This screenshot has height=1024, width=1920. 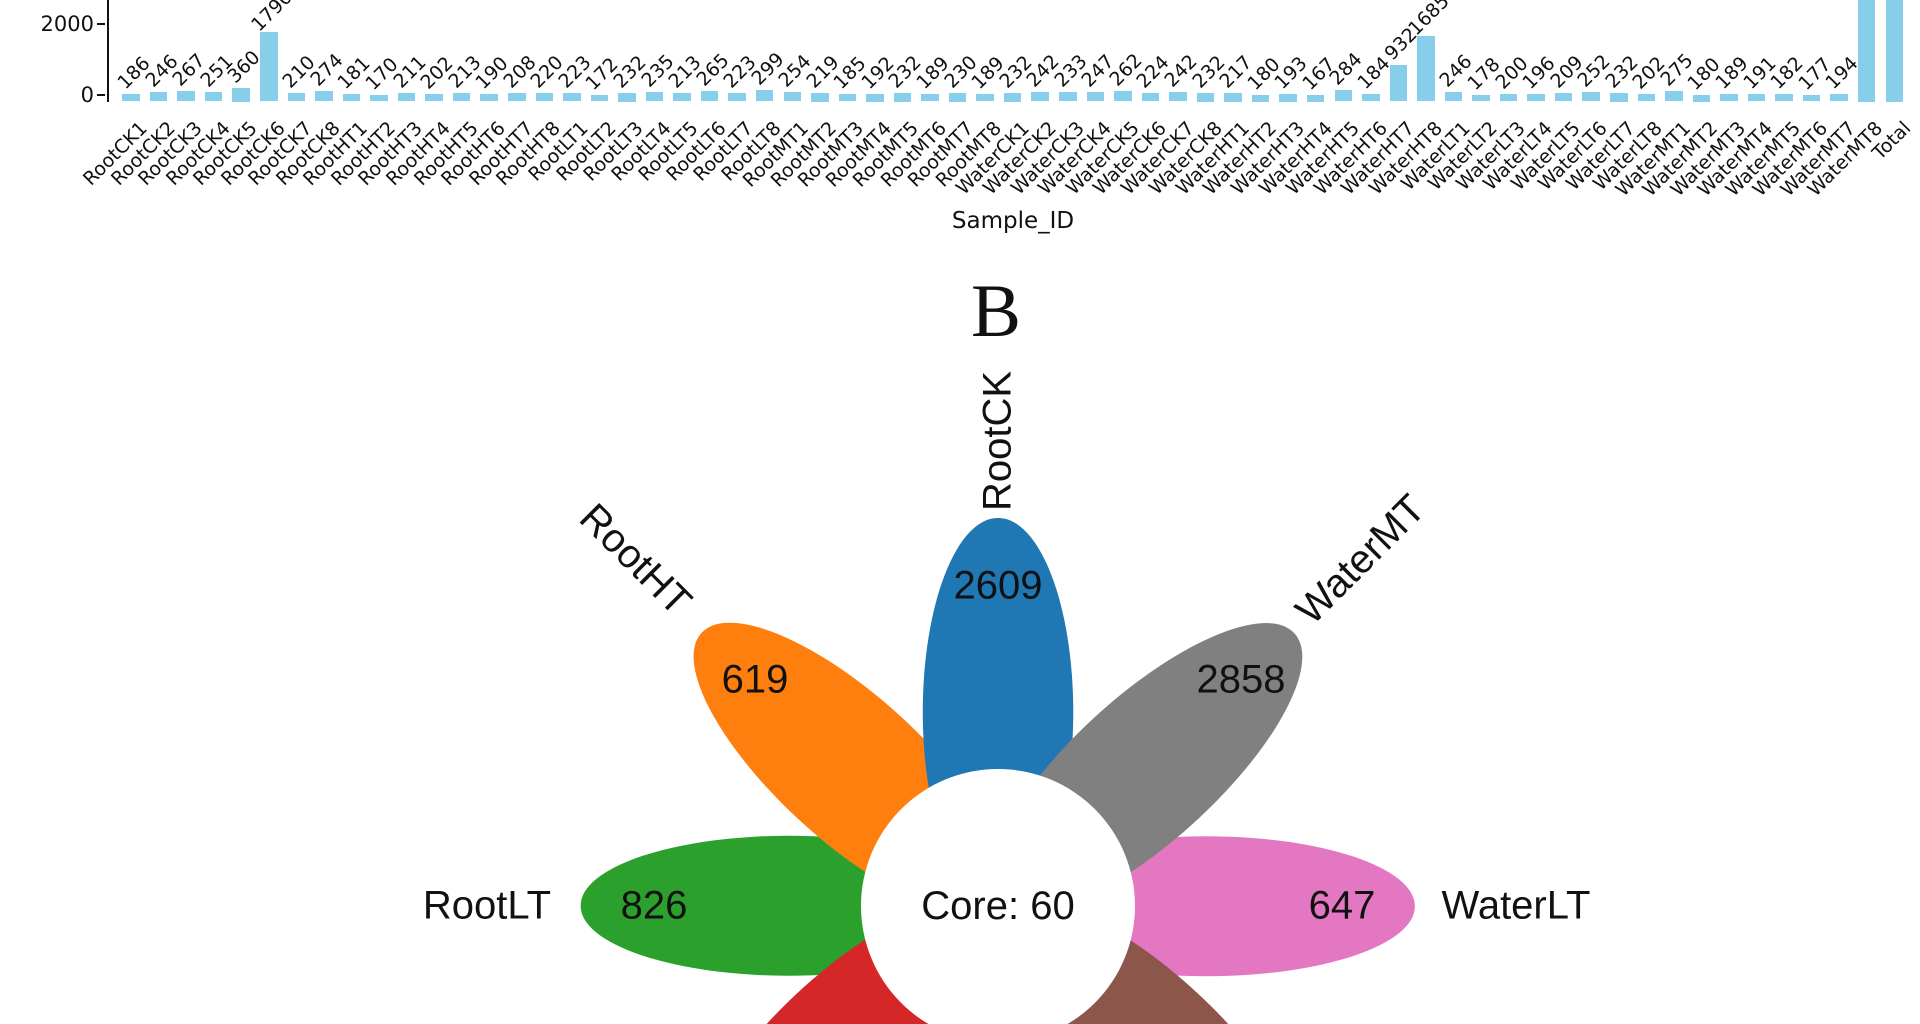 I want to click on petal-name-label: RootCK, so click(x=997, y=441).